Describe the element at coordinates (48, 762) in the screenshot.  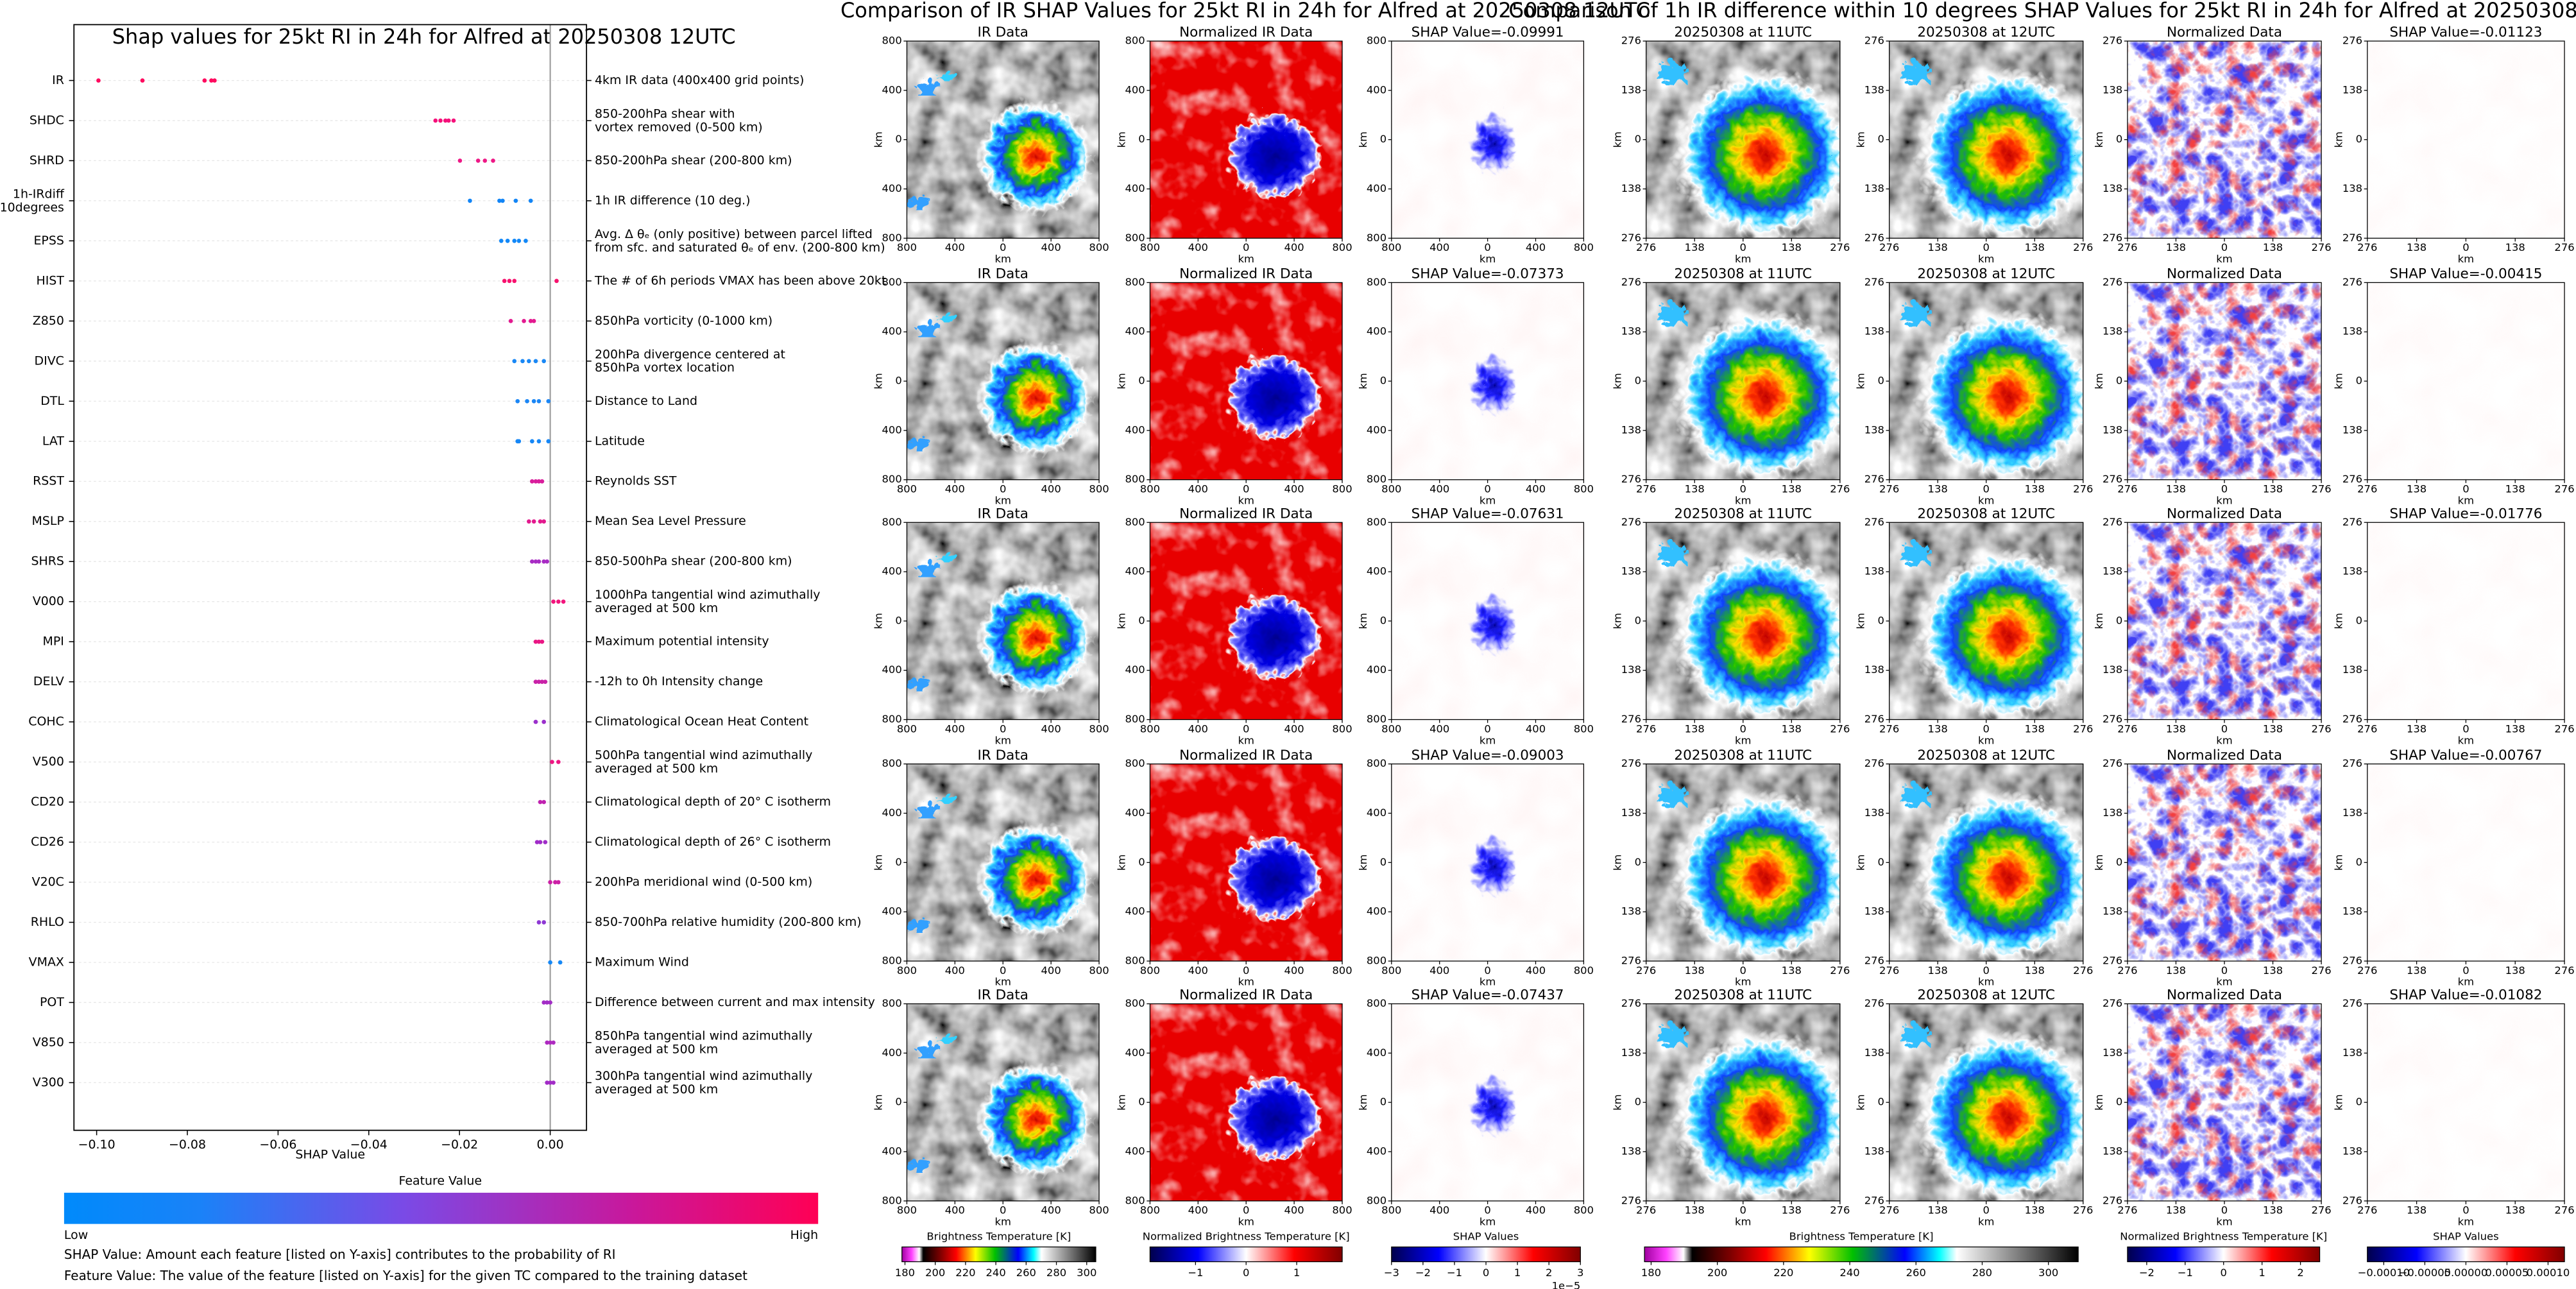
I see `y-tick-label: V500` at that location.